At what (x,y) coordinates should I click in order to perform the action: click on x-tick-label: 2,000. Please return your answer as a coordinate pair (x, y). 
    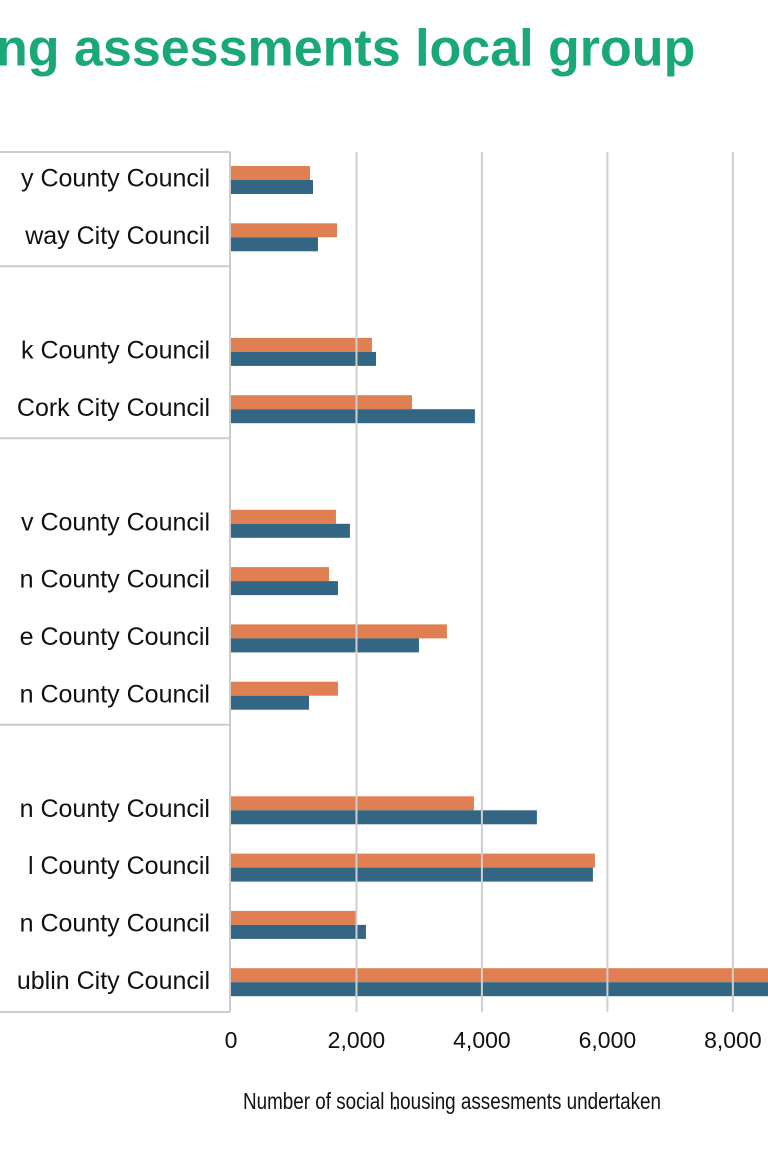
    Looking at the image, I should click on (357, 1040).